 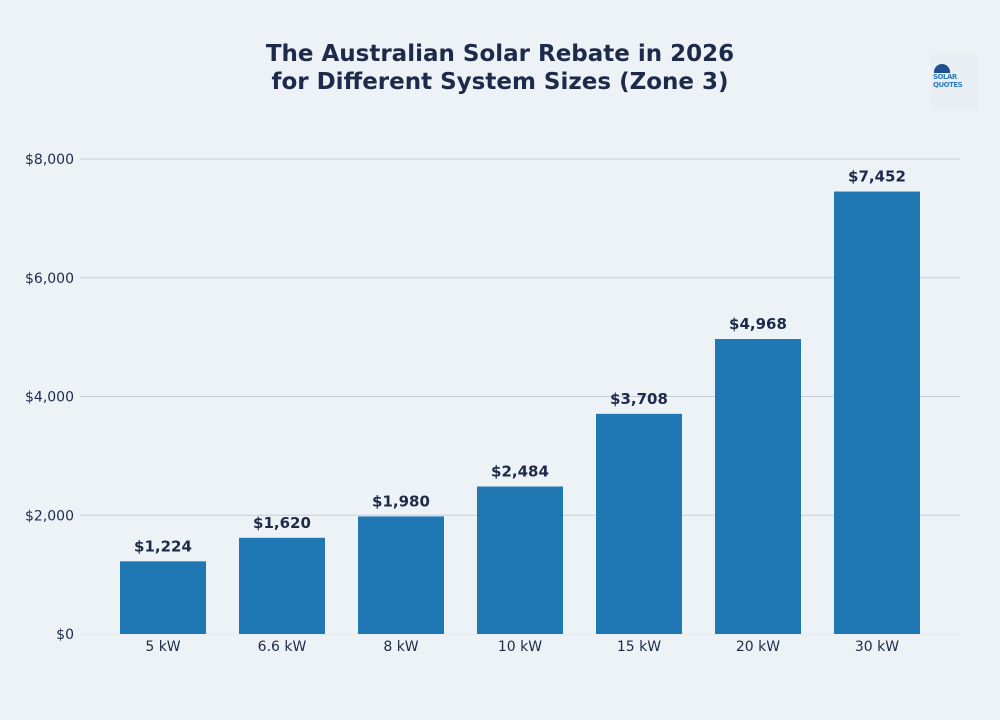 I want to click on data-label: $2,484, so click(x=520, y=472).